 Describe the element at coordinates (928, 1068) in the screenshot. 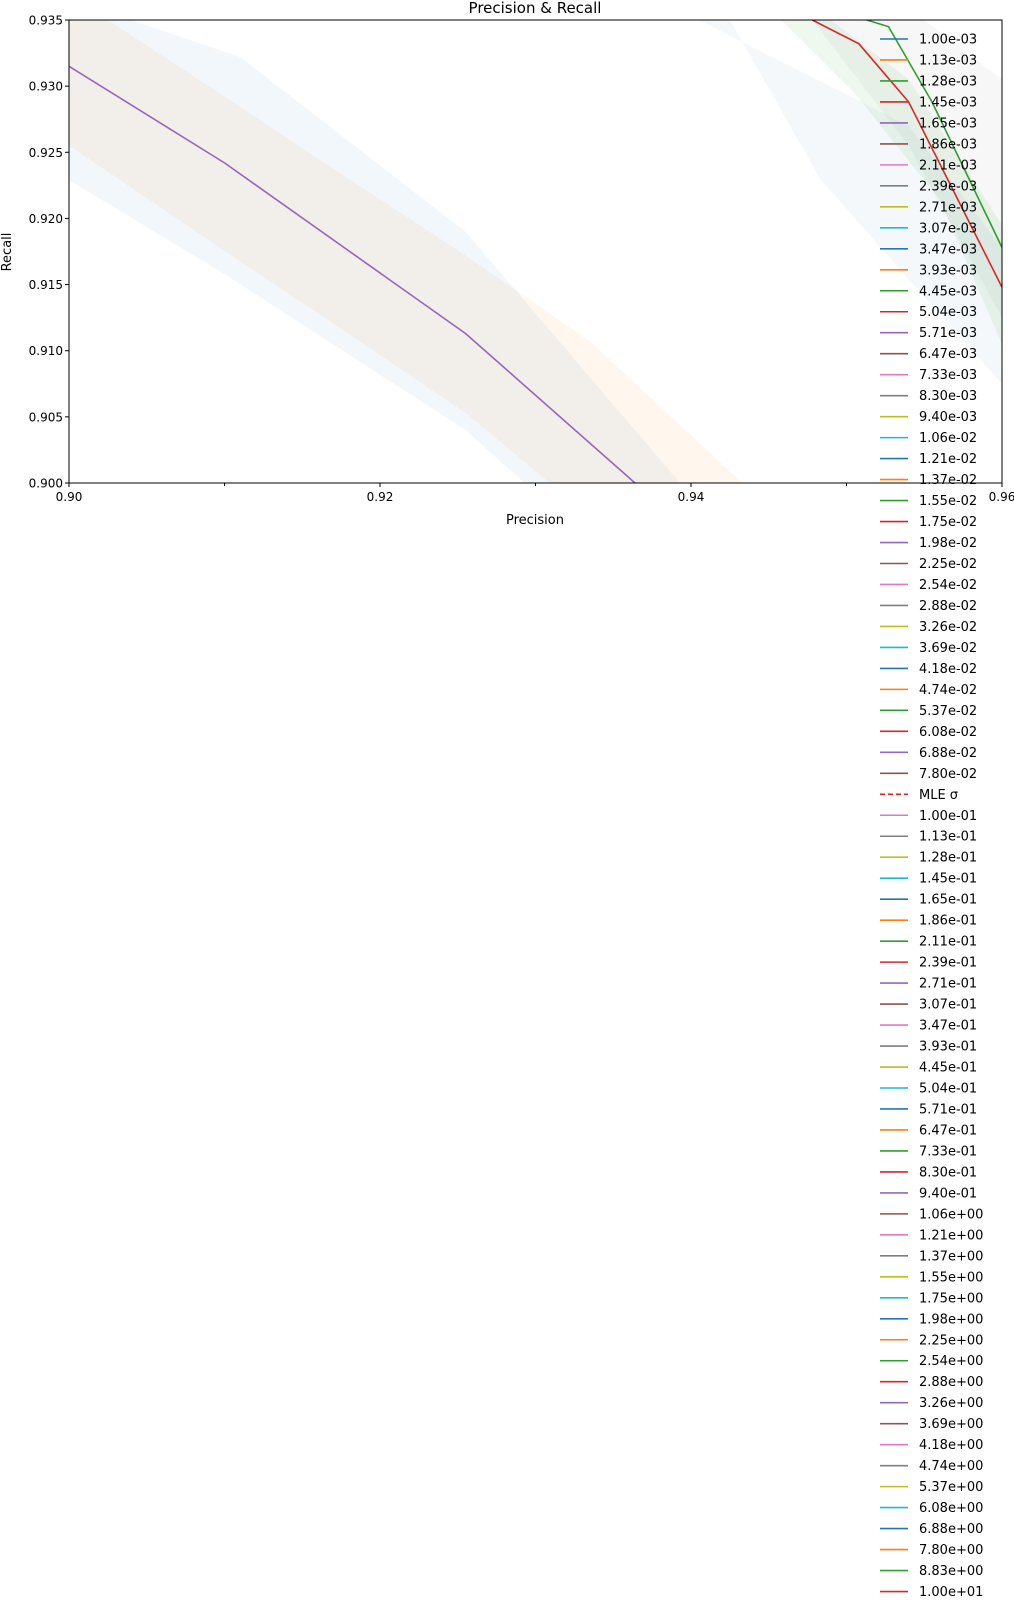

I see `legend-item: 4.45e-01` at that location.